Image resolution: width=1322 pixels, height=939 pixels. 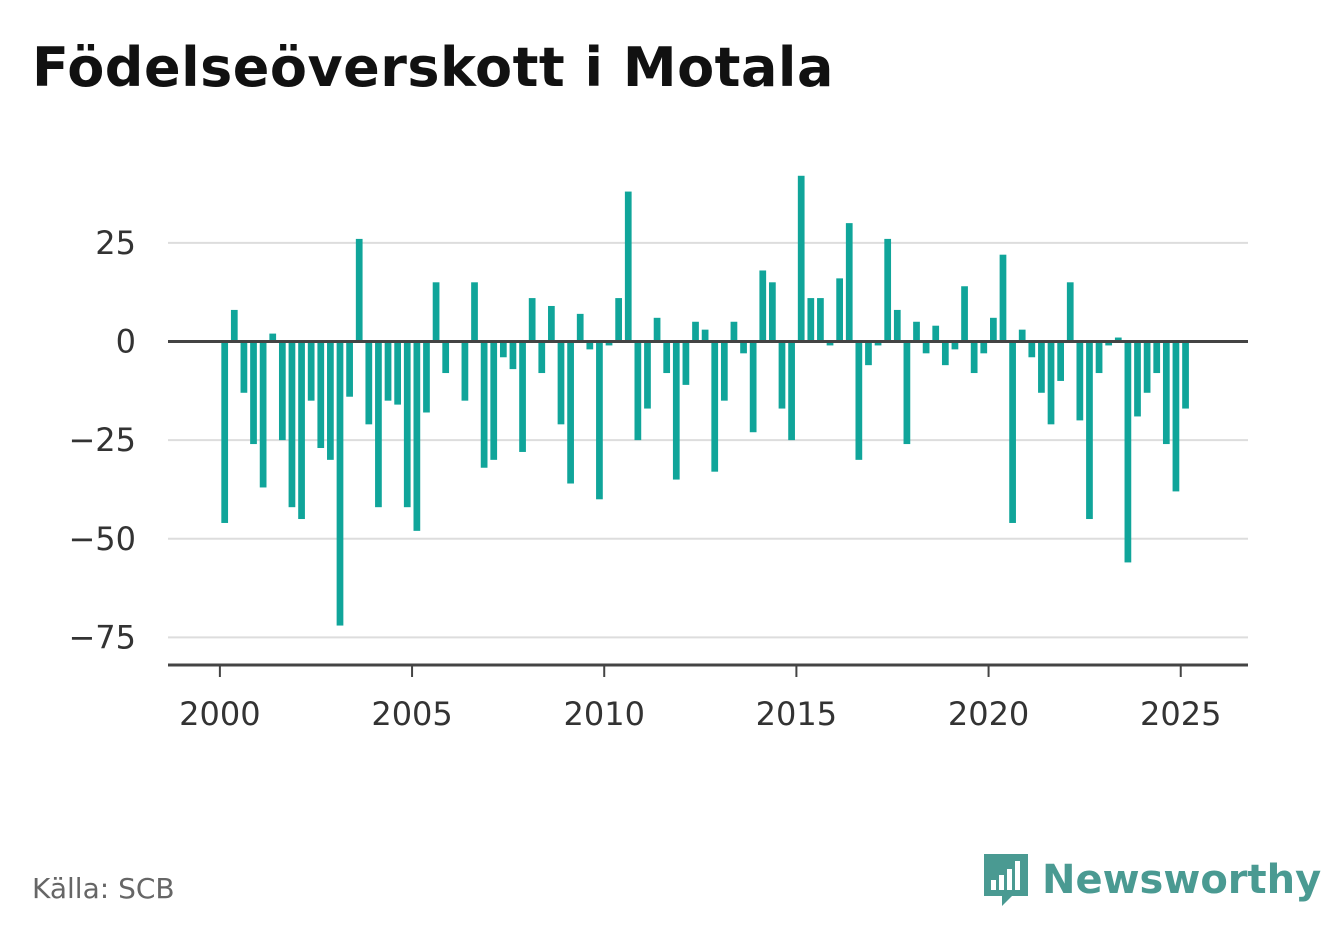 I want to click on chart-title: Födelseöverskott i Motala, so click(x=433, y=67).